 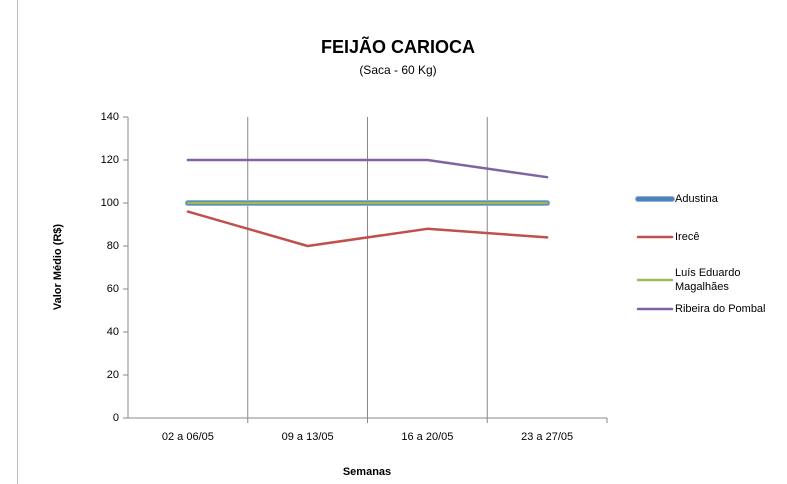 What do you see at coordinates (113, 332) in the screenshot?
I see `y-tick-label: 40` at bounding box center [113, 332].